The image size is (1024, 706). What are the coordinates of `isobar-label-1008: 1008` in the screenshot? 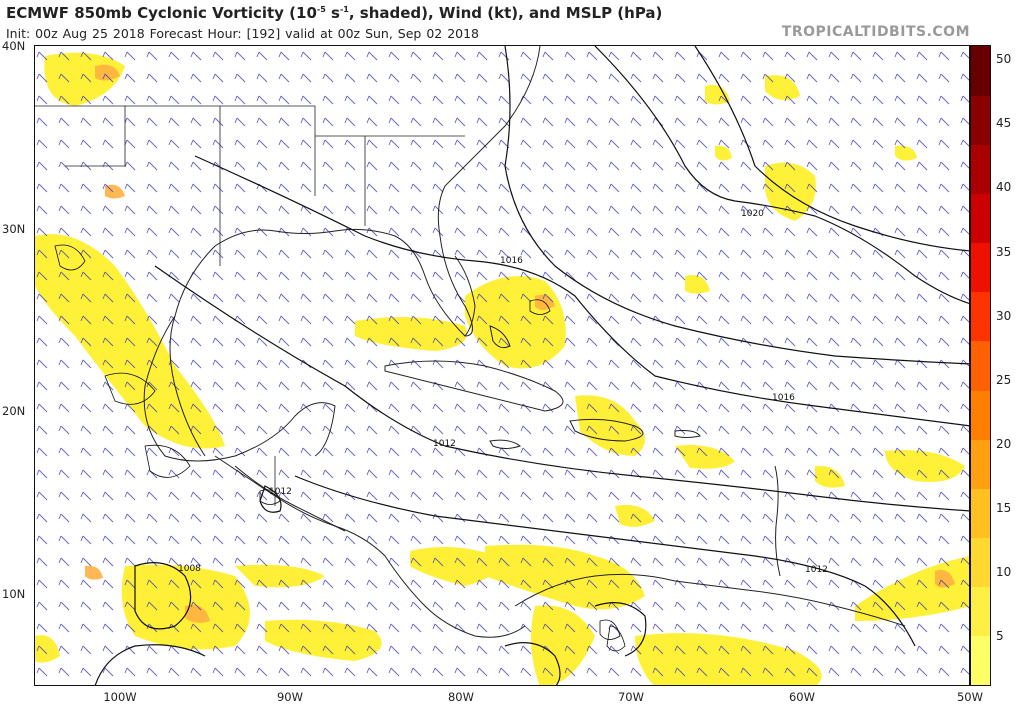 It's located at (189, 569).